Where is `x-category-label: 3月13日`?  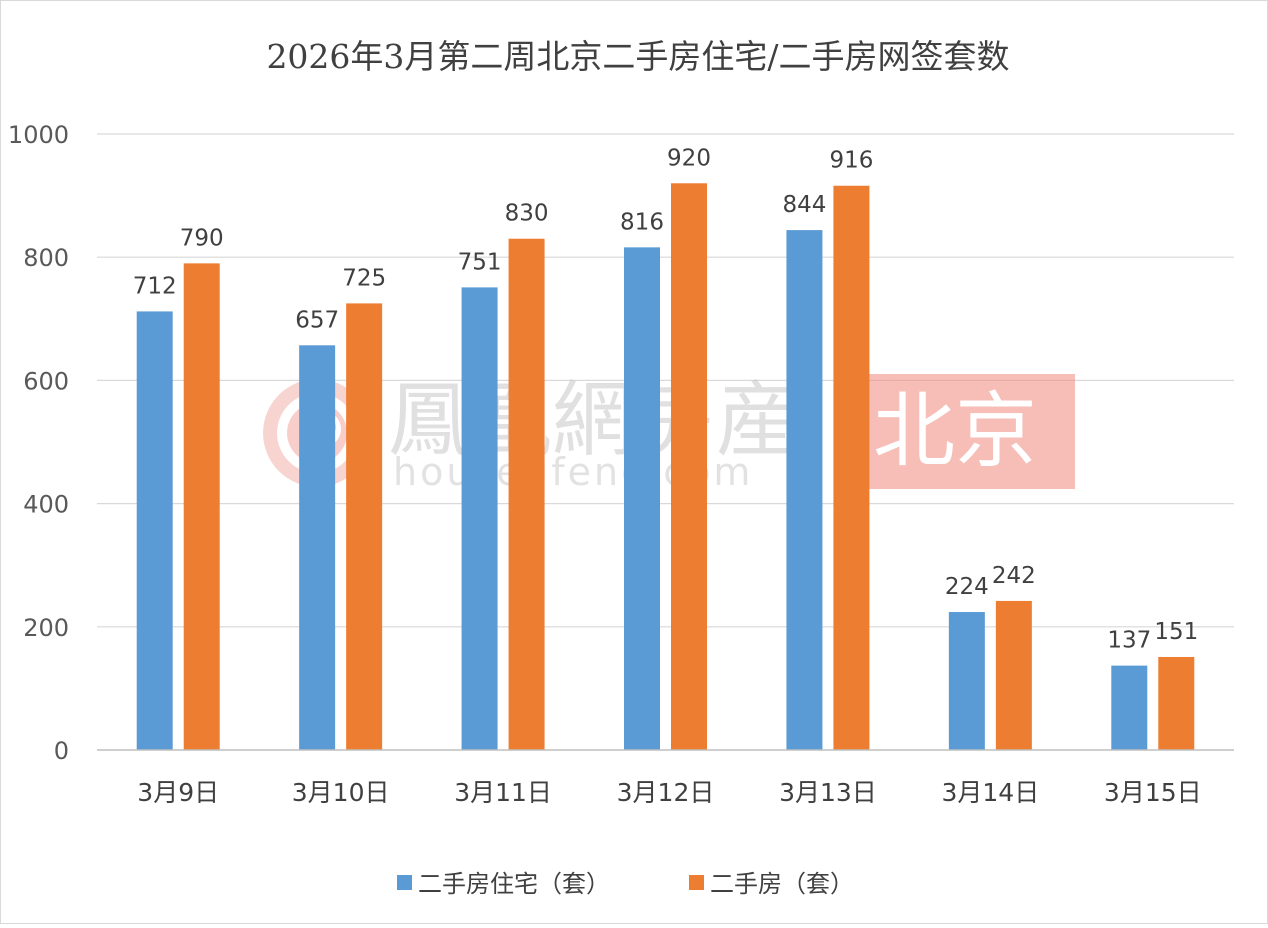
x-category-label: 3月13日 is located at coordinates (828, 792).